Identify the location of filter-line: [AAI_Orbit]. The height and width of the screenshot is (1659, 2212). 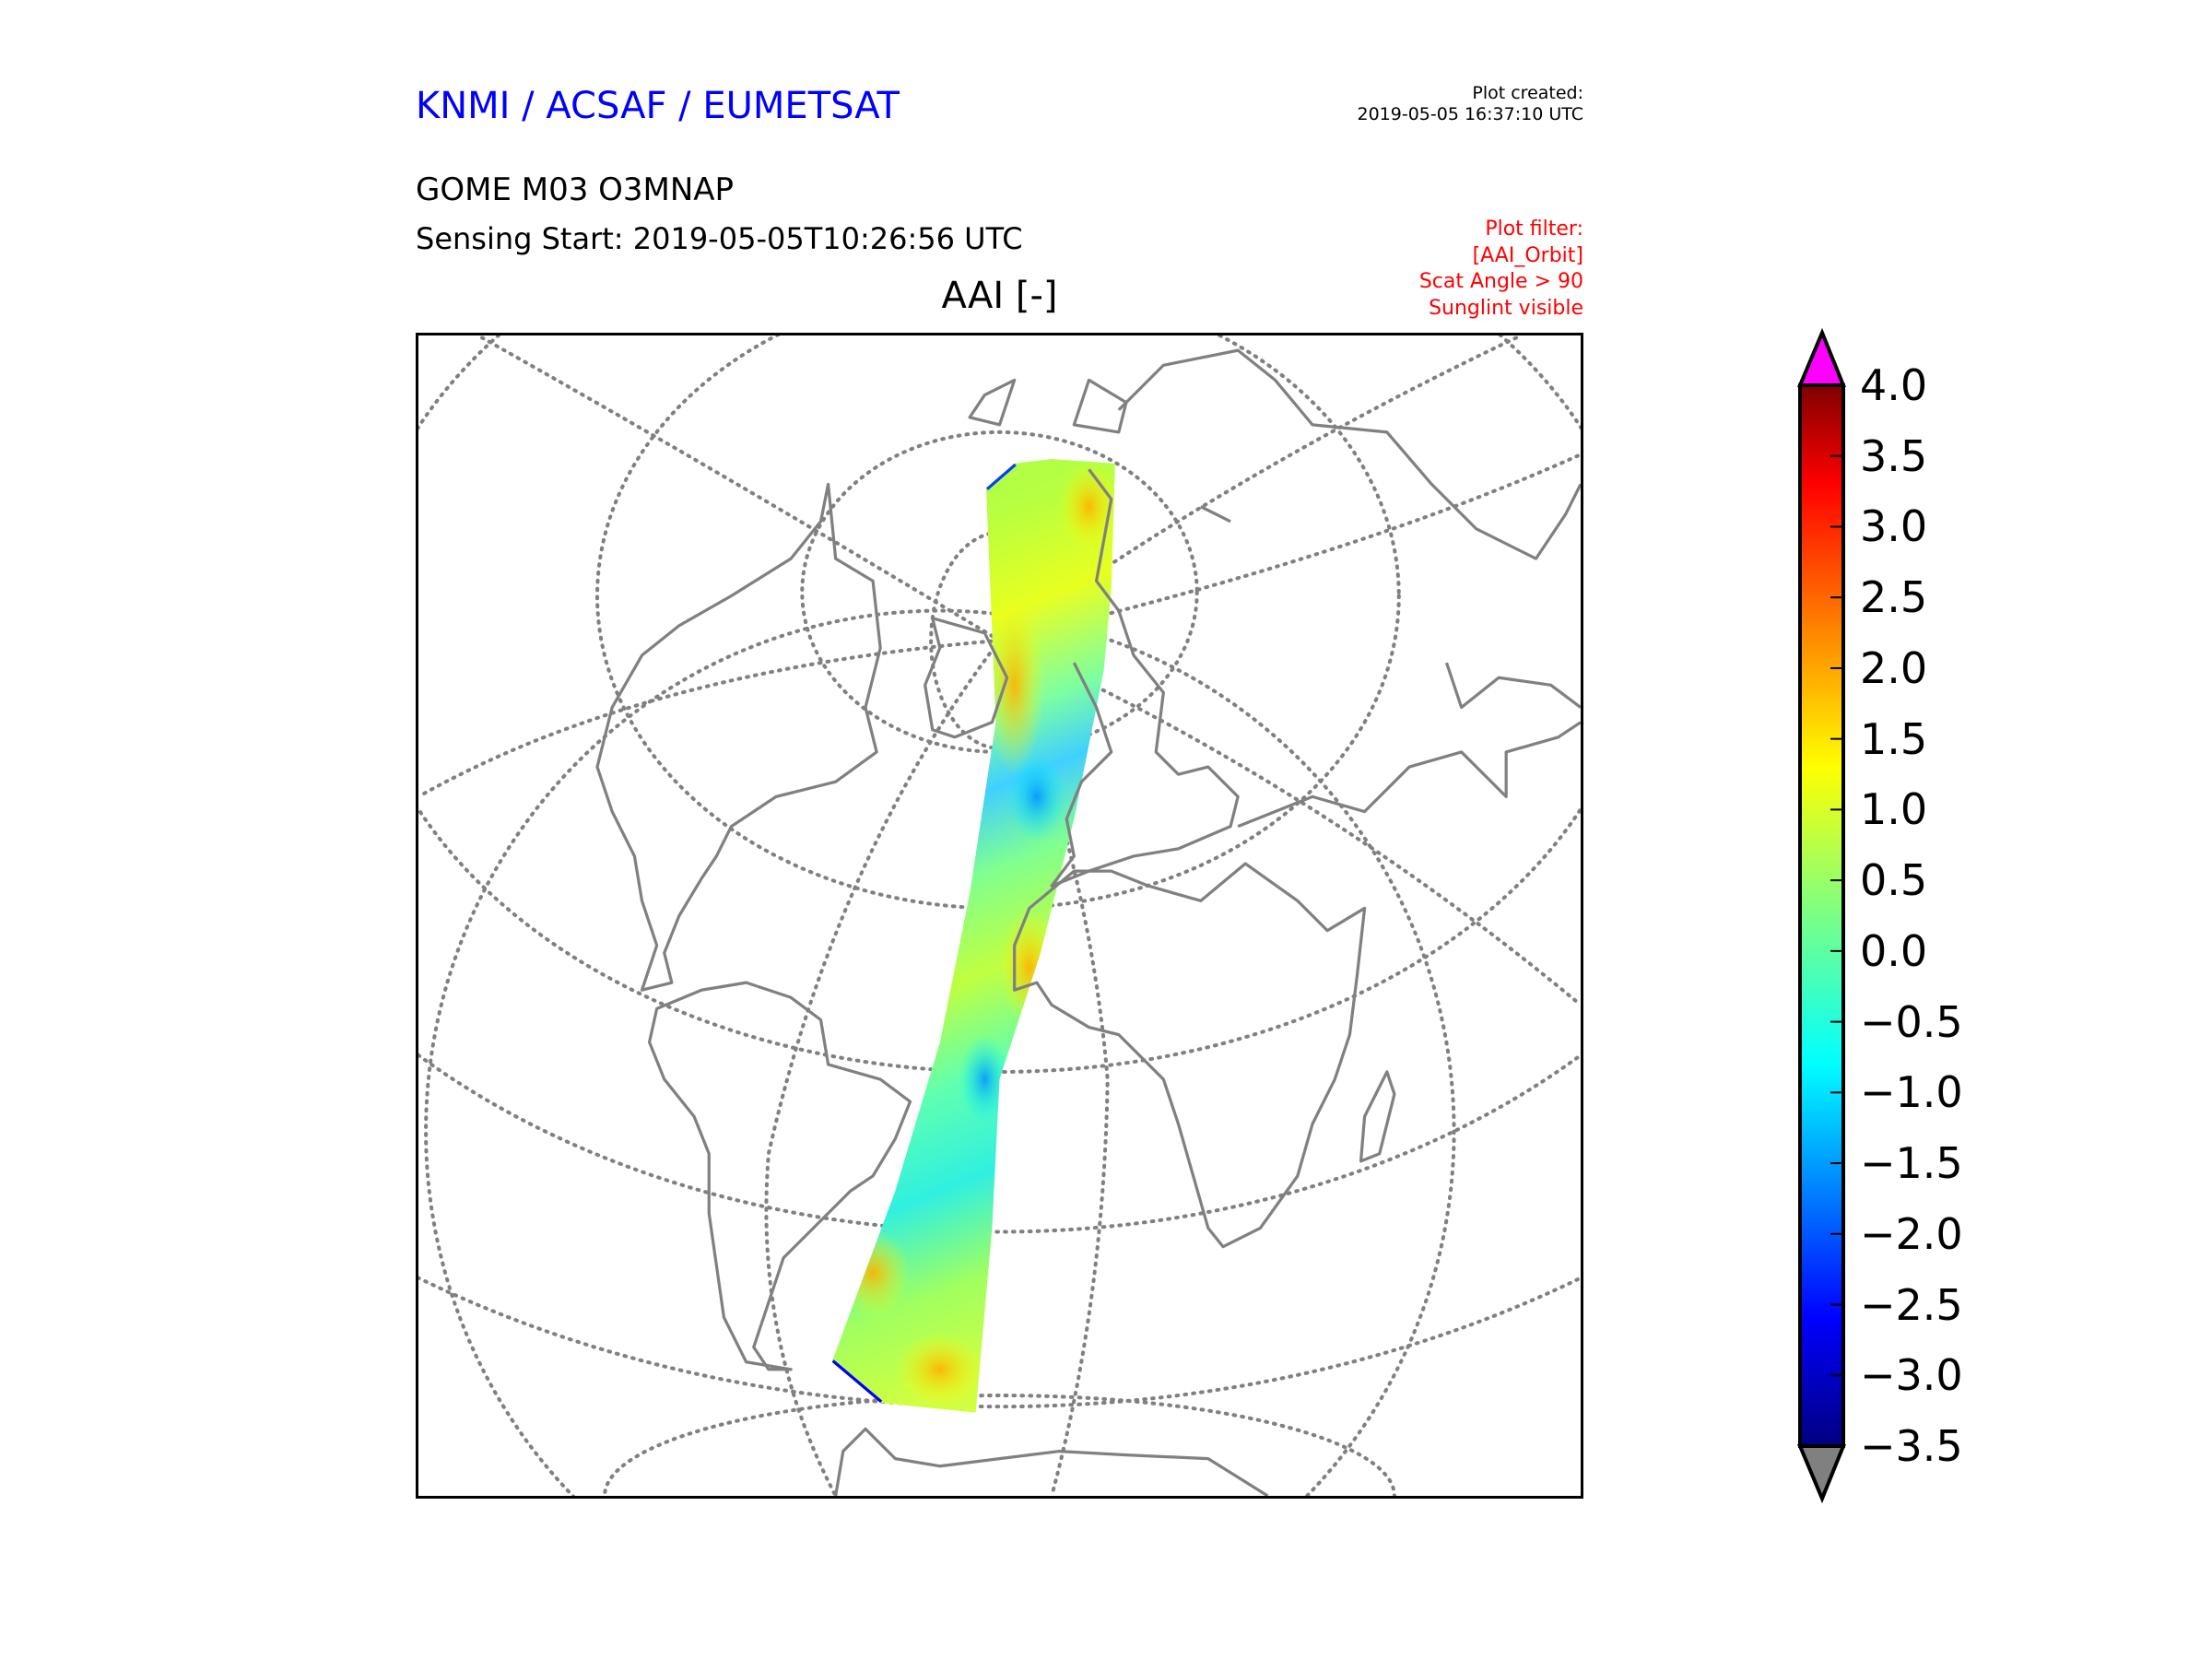
(1527, 255).